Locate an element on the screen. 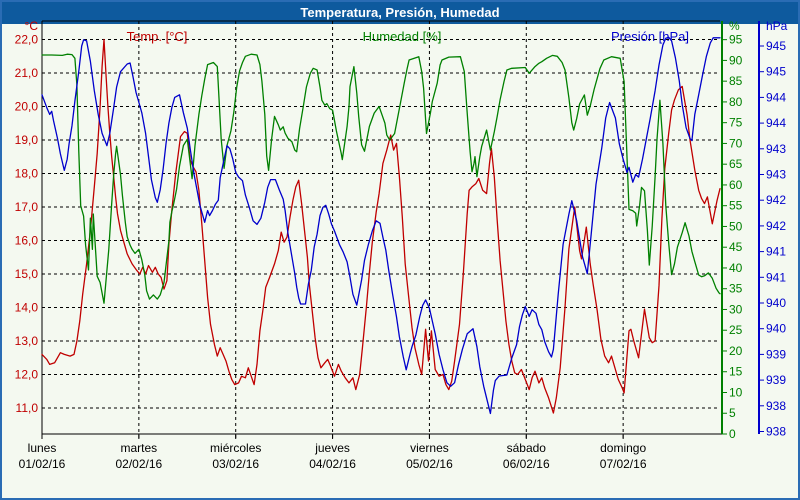 This screenshot has width=800, height=500. day-name-label: martes is located at coordinates (139, 448).